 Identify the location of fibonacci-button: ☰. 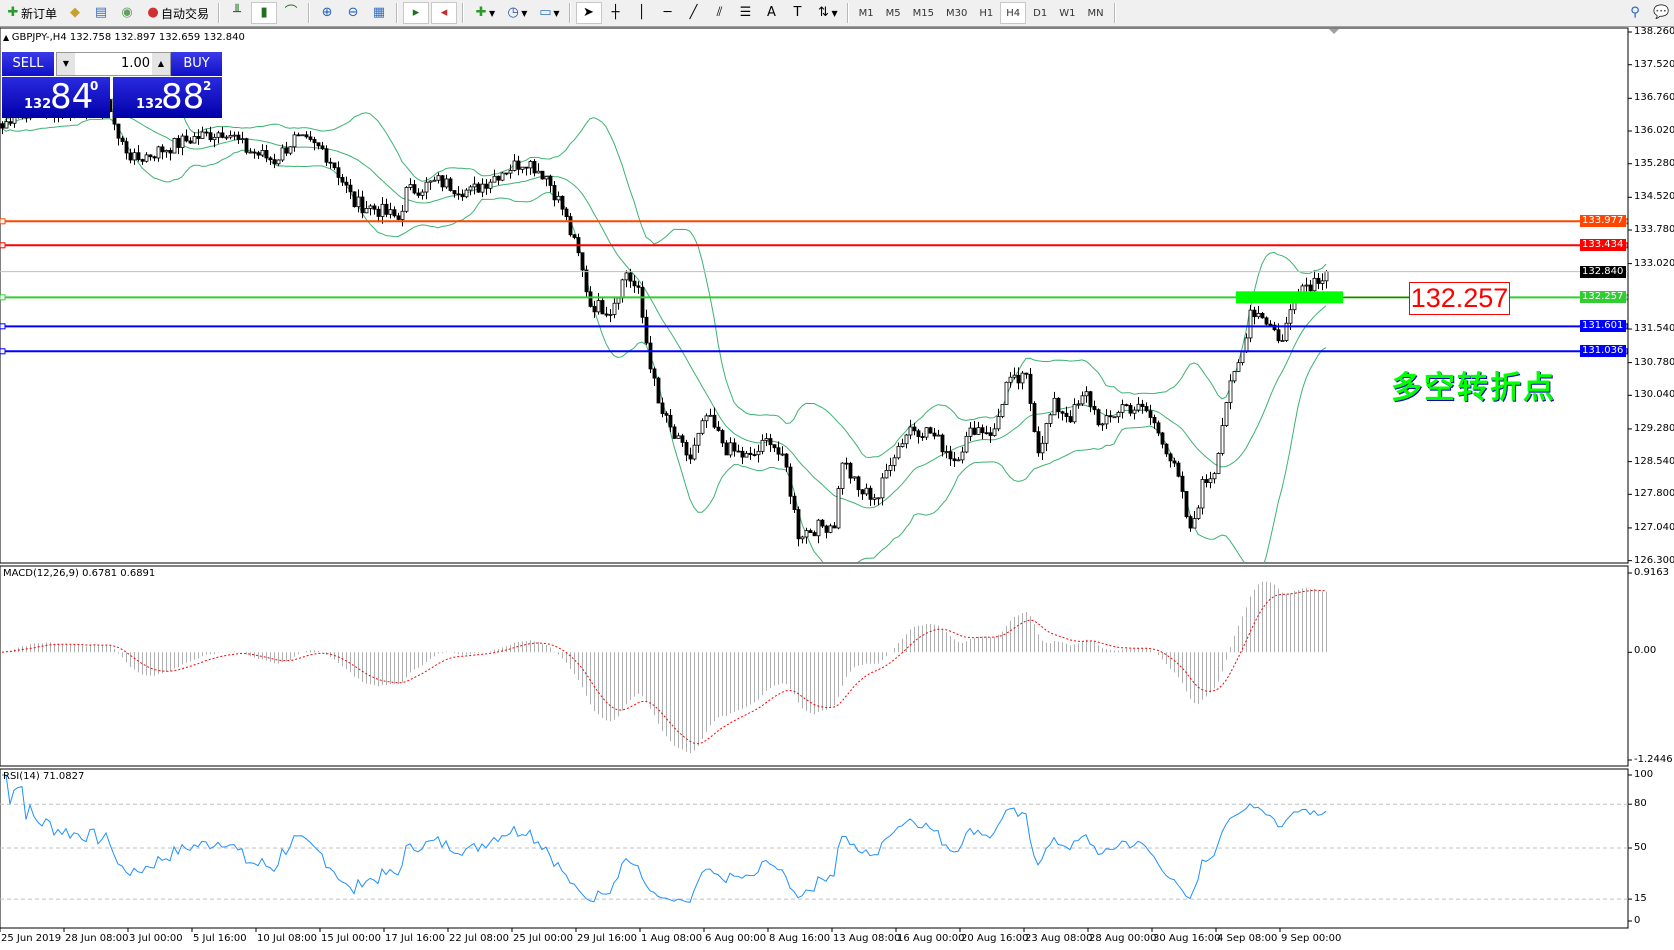
(746, 13).